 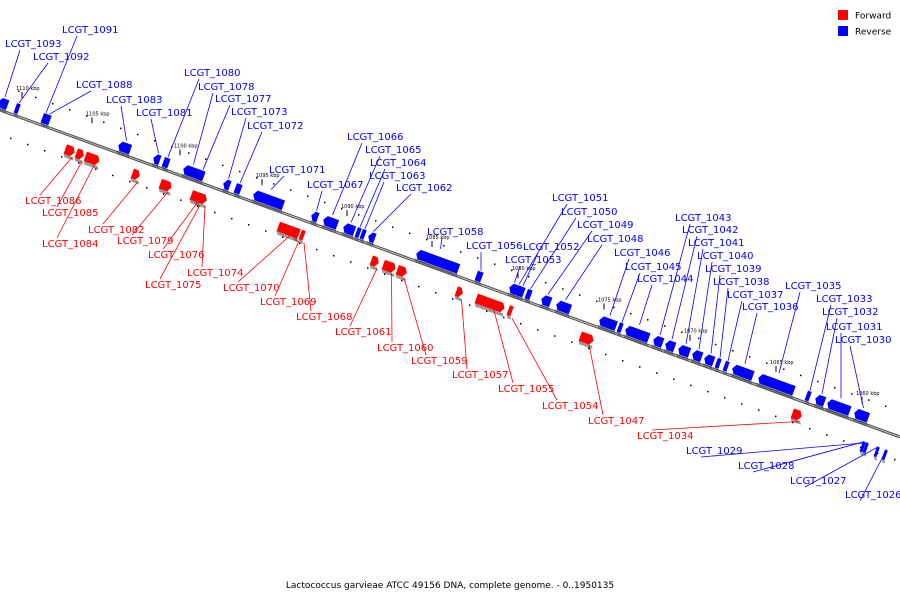 I want to click on gene-label: LCGT_1063, so click(x=397, y=176).